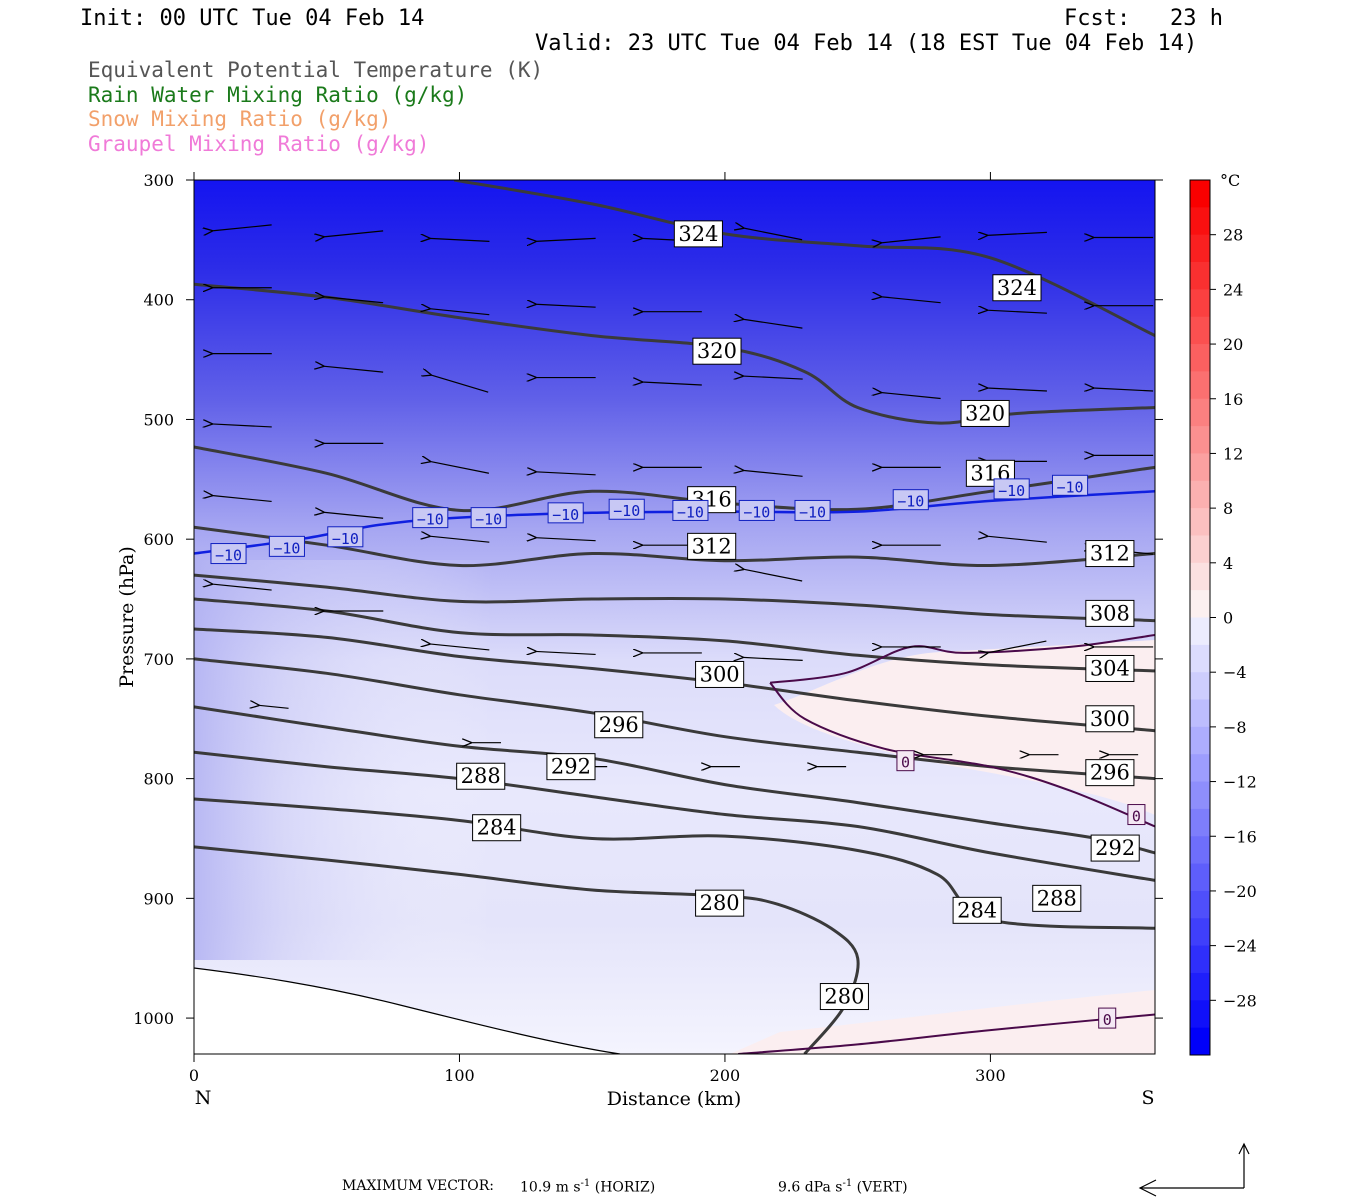  Describe the element at coordinates (565, 513) in the screenshot. I see `temp-minus10-label-5: −10` at that location.